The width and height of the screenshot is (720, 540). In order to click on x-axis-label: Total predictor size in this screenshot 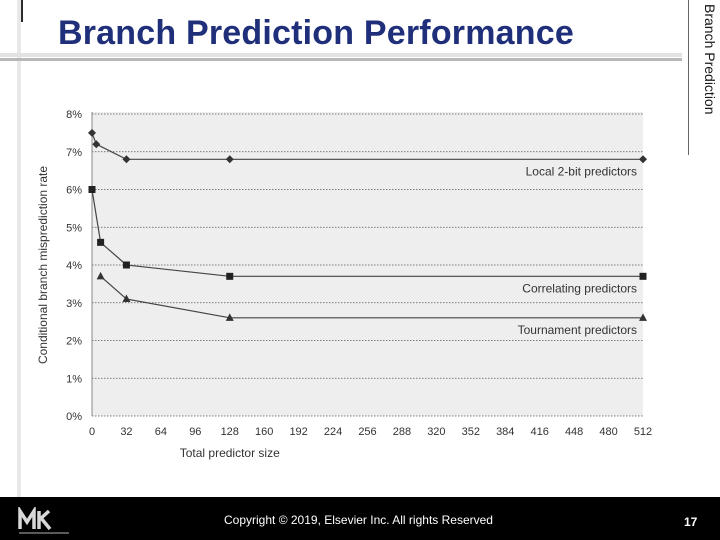, I will do `click(230, 453)`.